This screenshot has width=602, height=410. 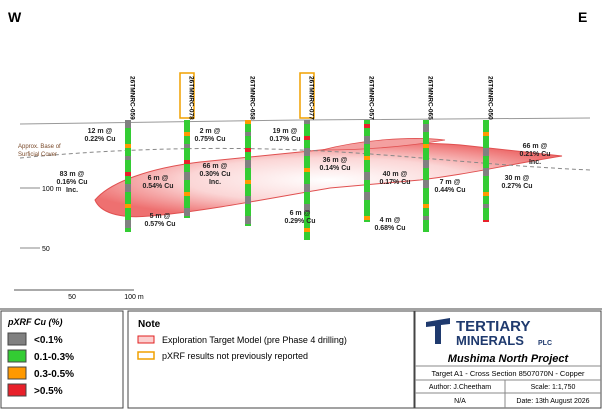 What do you see at coordinates (390, 220) in the screenshot?
I see `intercept-label: 4 m @` at bounding box center [390, 220].